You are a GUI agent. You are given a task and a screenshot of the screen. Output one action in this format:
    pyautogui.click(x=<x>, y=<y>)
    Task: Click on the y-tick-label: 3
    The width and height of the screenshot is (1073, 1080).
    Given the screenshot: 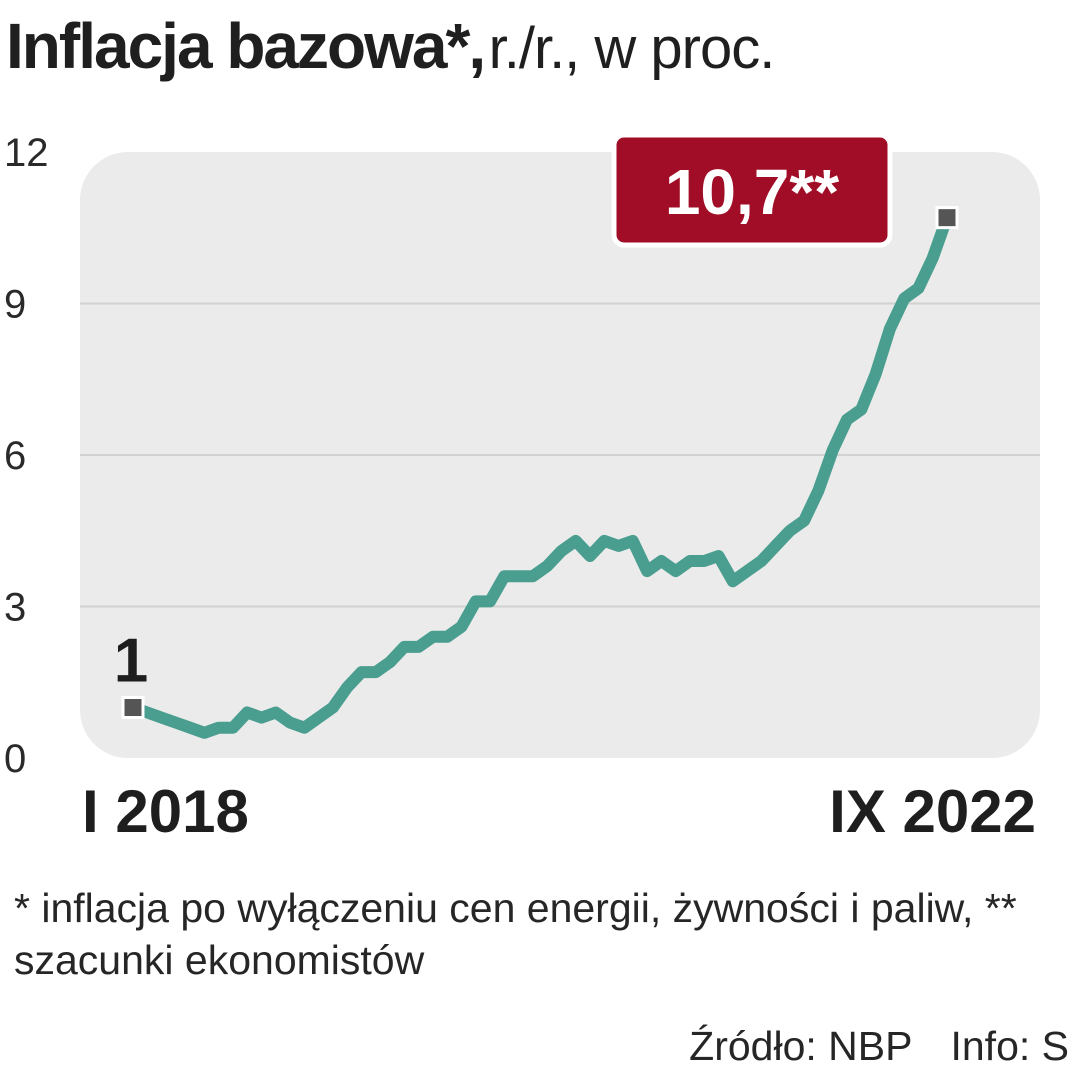 What is the action you would take?
    pyautogui.click(x=15, y=608)
    